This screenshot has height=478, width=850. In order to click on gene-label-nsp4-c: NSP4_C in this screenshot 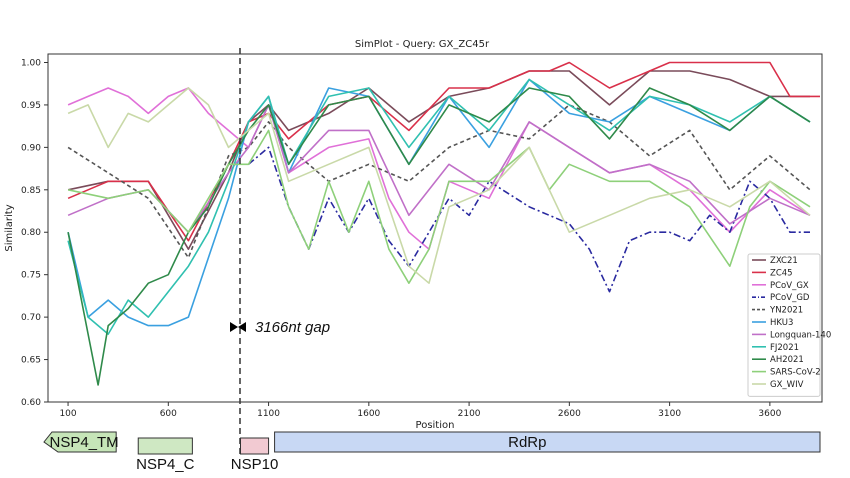, I will do `click(165, 464)`.